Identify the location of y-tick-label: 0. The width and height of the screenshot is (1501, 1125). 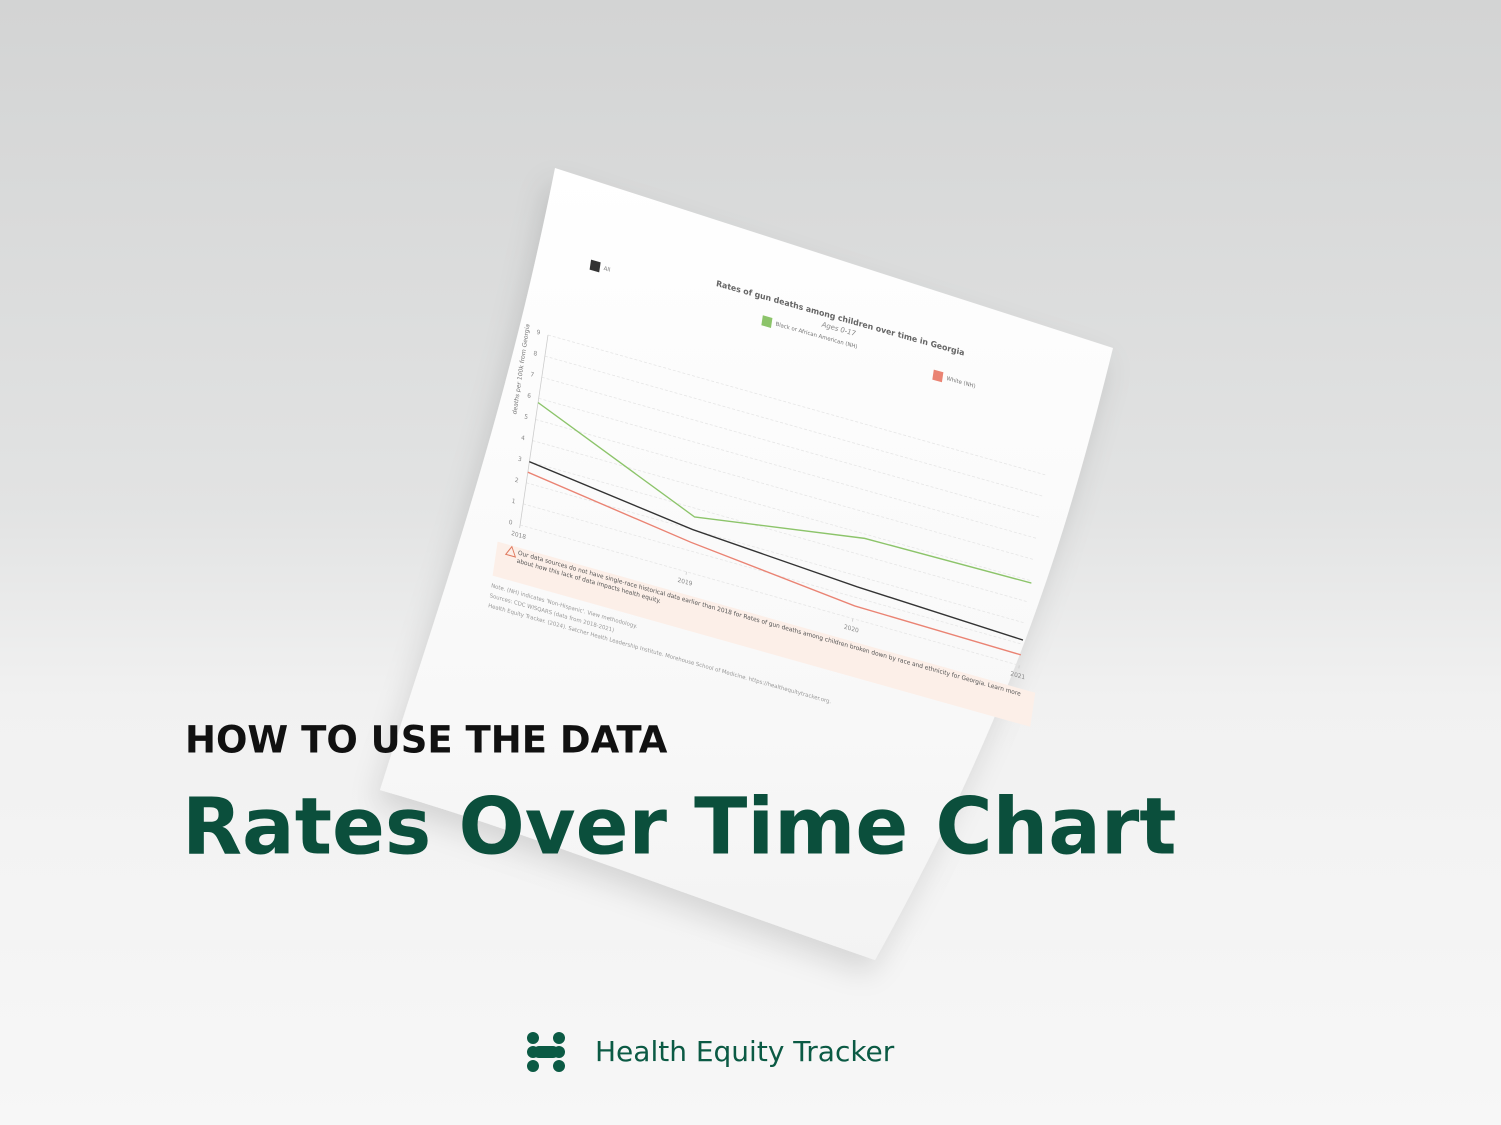
(510, 523).